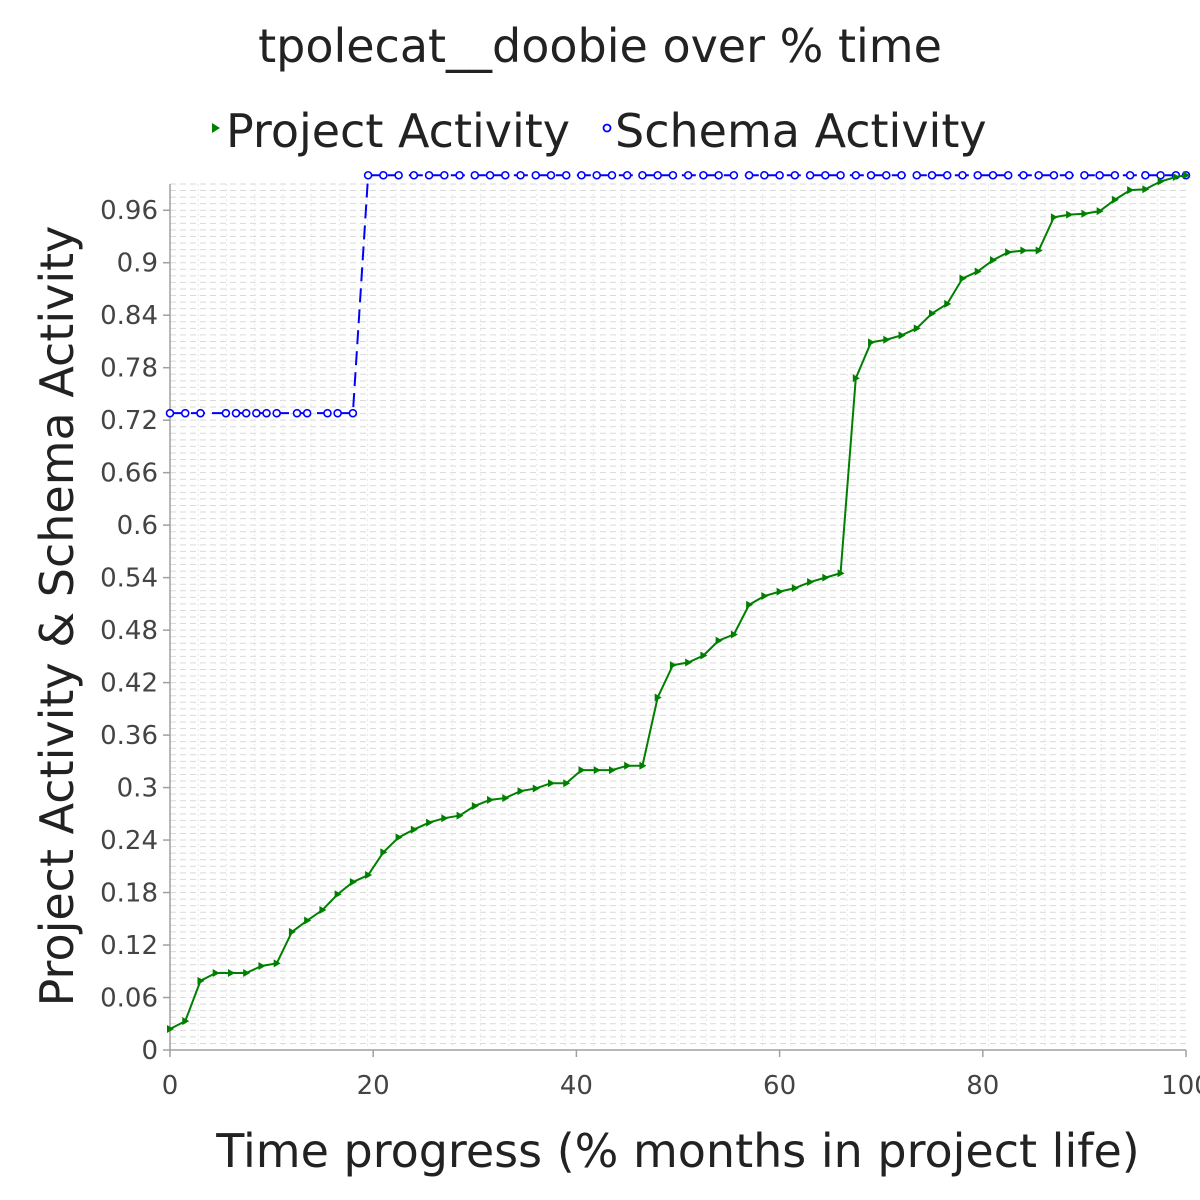  I want to click on y-tick-label: 0.6, so click(137, 526).